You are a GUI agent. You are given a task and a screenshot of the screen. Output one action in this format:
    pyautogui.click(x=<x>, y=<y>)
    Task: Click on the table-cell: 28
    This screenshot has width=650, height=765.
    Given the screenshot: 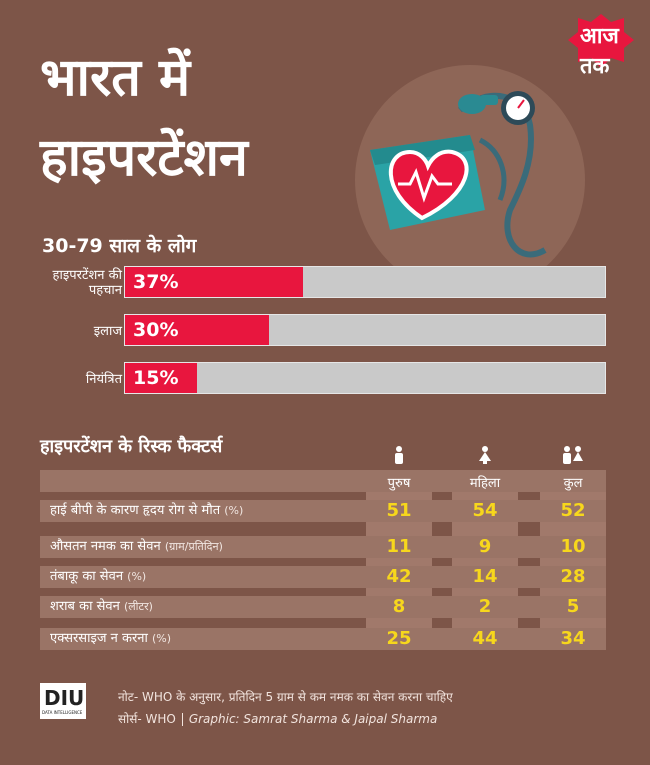 What is the action you would take?
    pyautogui.click(x=573, y=576)
    